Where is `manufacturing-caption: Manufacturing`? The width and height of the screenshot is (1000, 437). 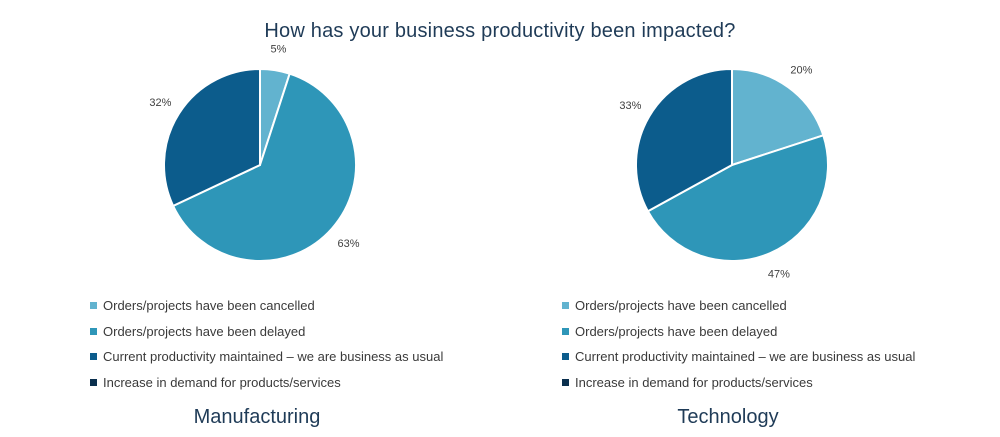 manufacturing-caption: Manufacturing is located at coordinates (257, 417).